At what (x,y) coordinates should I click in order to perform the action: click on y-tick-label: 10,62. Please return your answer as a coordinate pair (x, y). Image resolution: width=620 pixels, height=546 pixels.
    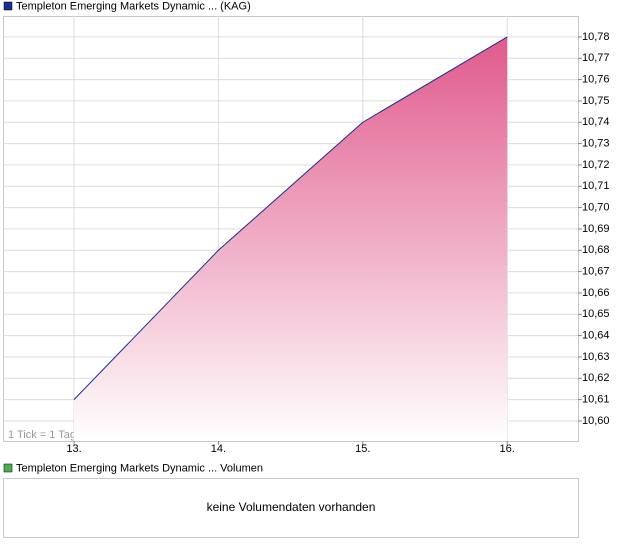
    Looking at the image, I should click on (596, 378).